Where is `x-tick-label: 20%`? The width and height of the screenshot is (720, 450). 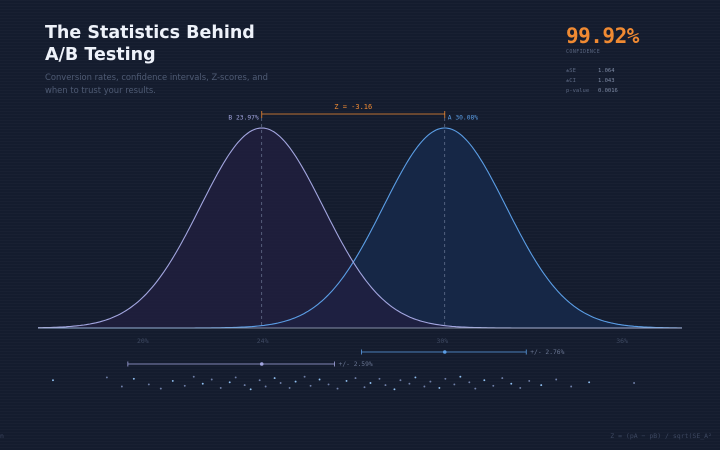
x-tick-label: 20% is located at coordinates (143, 341).